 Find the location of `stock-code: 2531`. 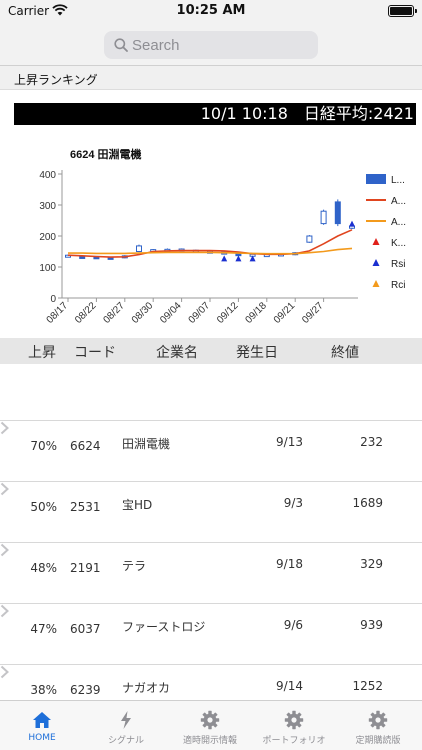

stock-code: 2531 is located at coordinates (85, 507).